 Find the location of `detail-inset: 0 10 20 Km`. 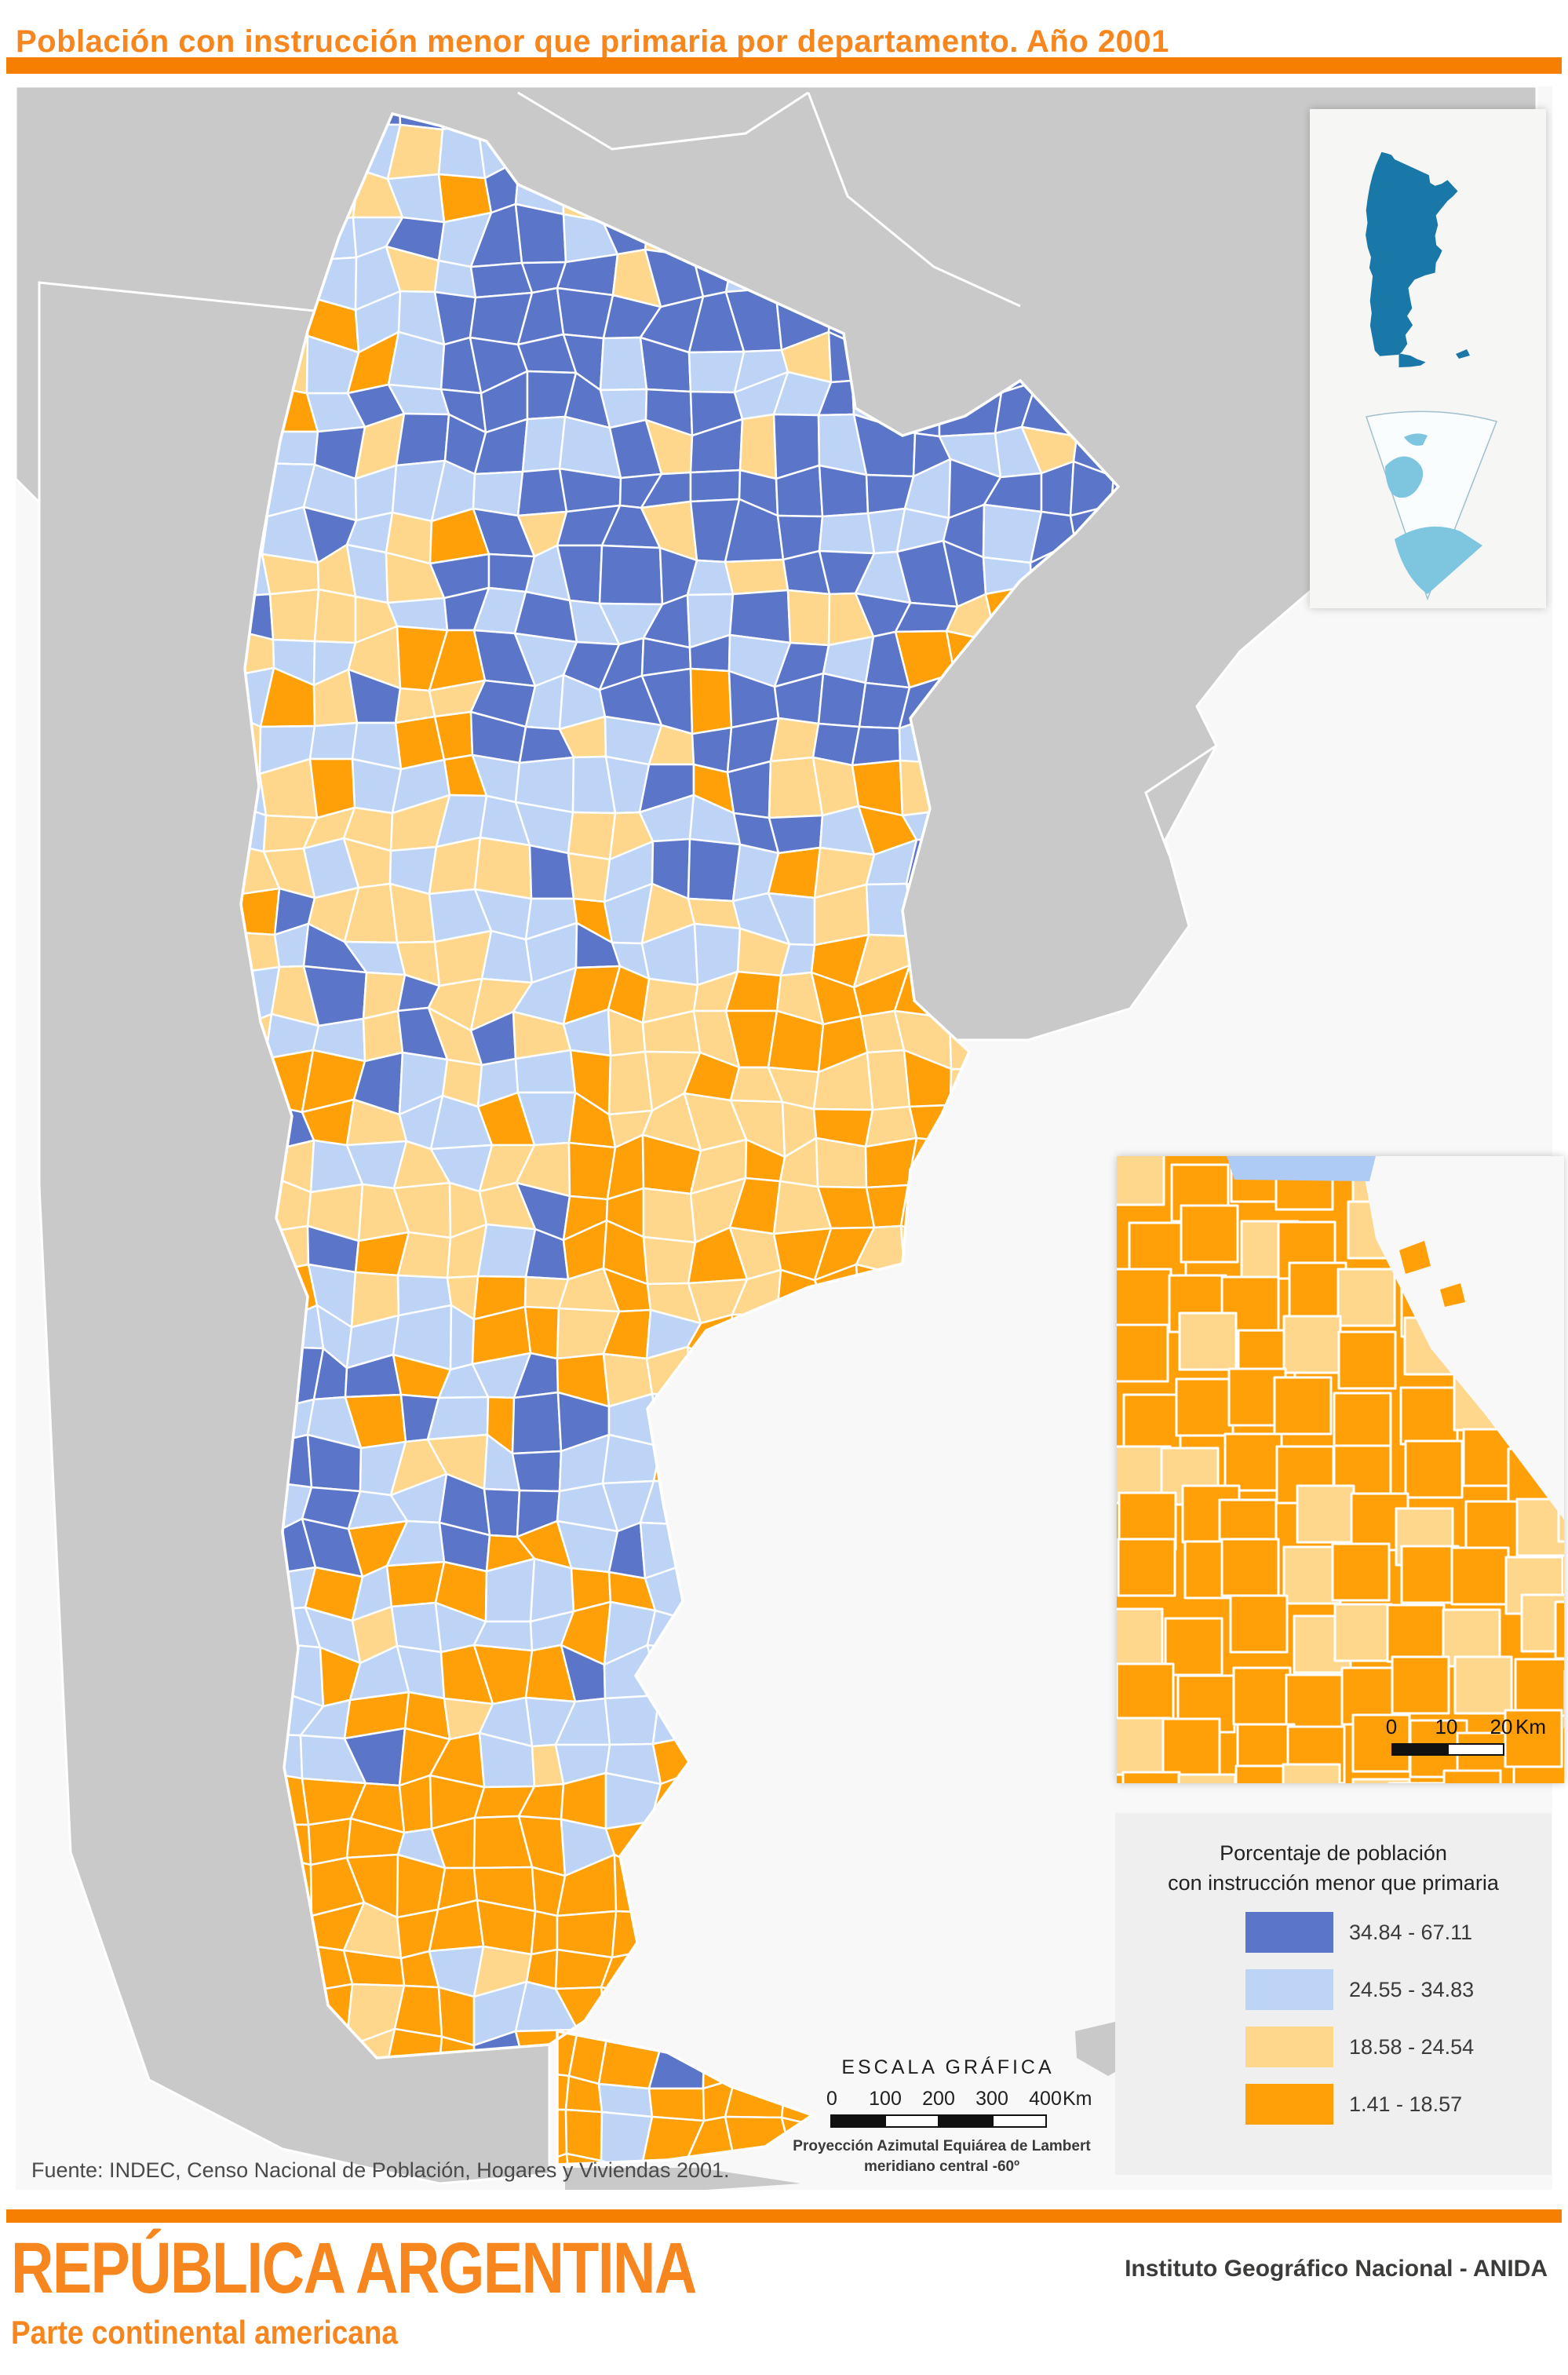

detail-inset: 0 10 20 Km is located at coordinates (1340, 1469).